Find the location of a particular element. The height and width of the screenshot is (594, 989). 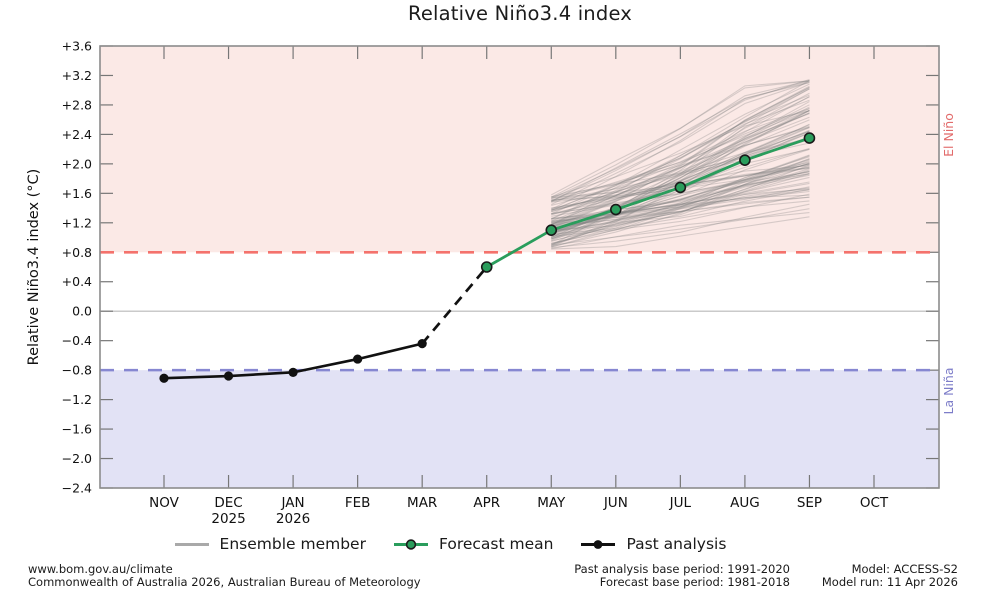

legend-item-forecast-mean: Forecast mean is located at coordinates (473, 544).